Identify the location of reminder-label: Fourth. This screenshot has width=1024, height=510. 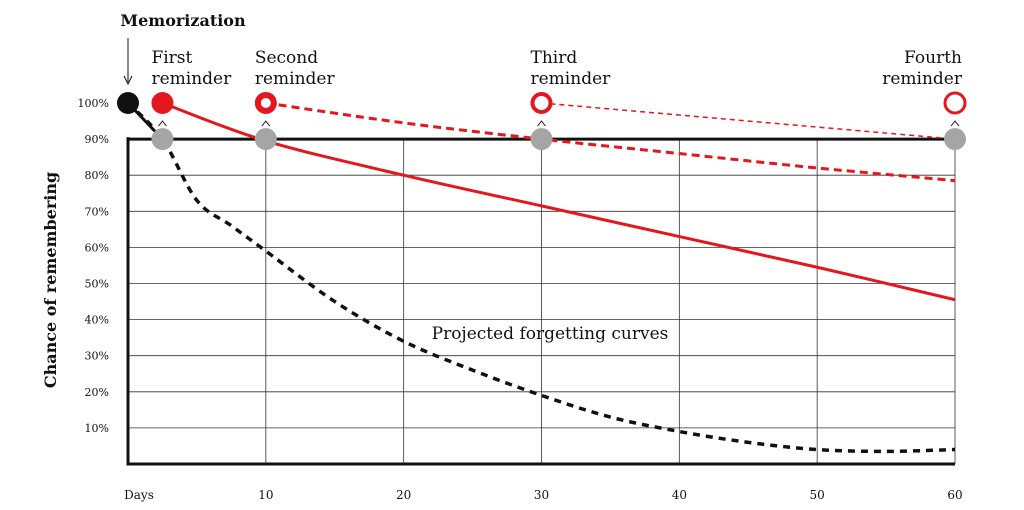
(933, 58).